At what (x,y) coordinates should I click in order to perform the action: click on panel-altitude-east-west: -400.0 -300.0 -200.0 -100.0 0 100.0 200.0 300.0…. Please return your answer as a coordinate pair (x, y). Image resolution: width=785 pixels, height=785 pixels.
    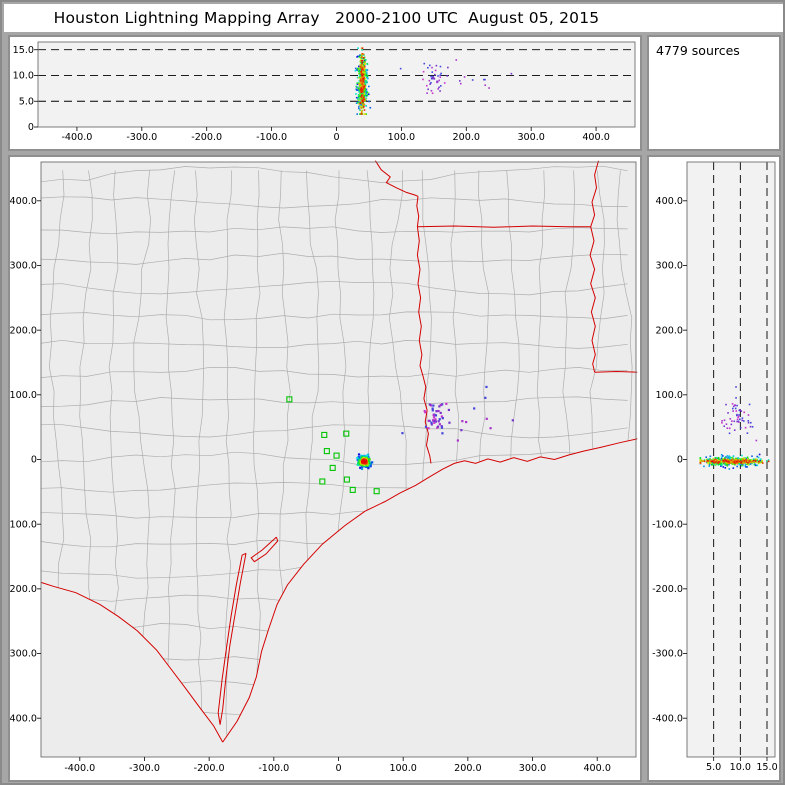
    Looking at the image, I should click on (325, 93).